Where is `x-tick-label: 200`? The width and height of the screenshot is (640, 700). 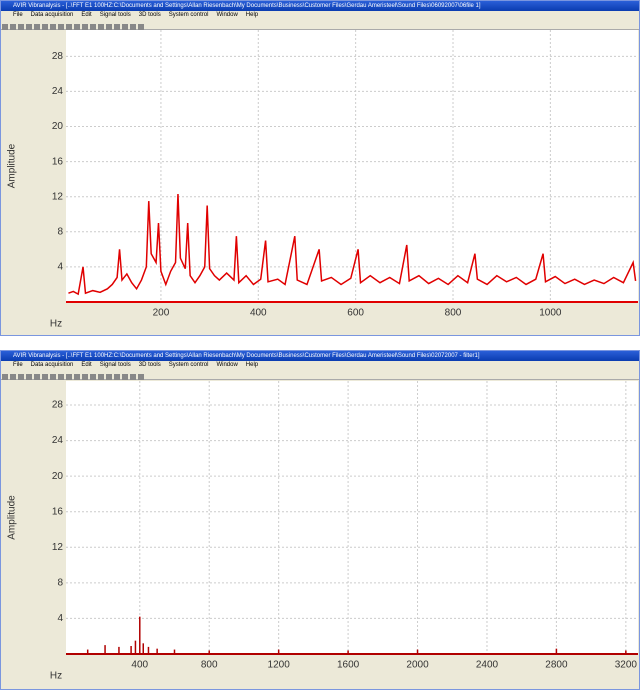 x-tick-label: 200 is located at coordinates (161, 313).